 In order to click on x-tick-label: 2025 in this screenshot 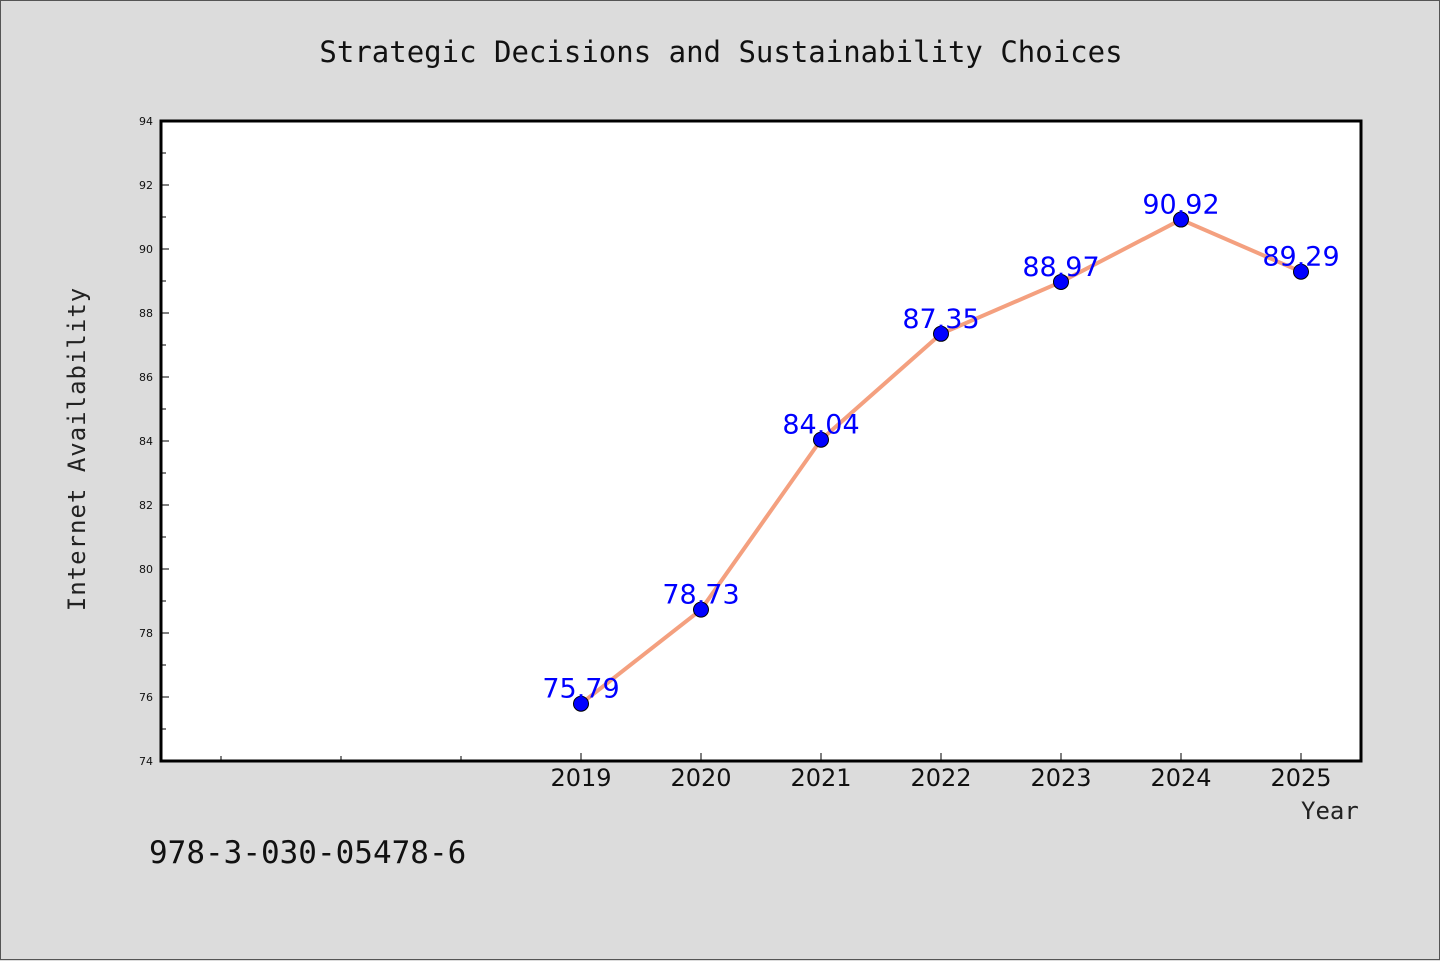, I will do `click(1300, 778)`.